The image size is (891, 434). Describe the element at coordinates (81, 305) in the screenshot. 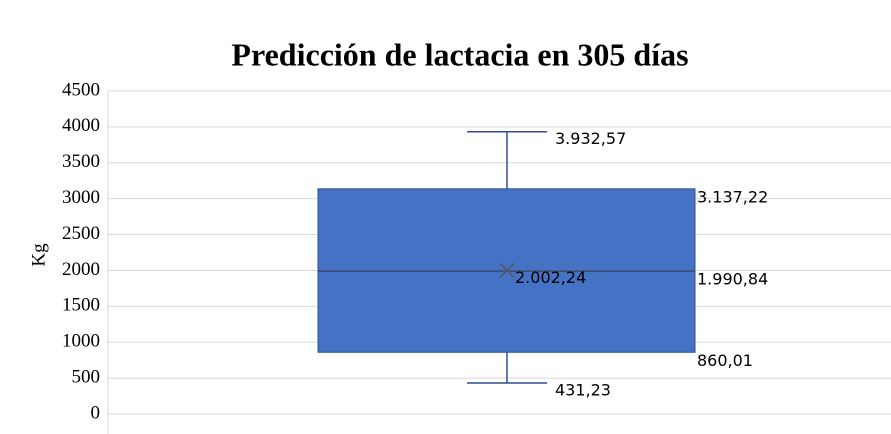

I see `y-tick-label: 1500` at that location.